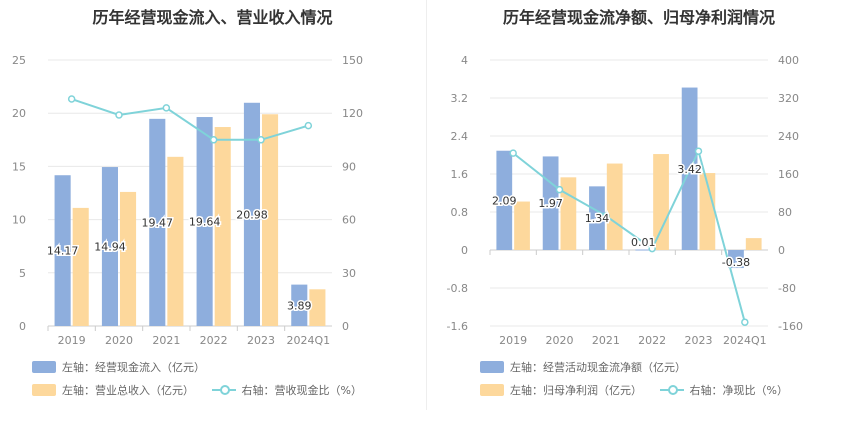 This screenshot has width=850, height=441. Describe the element at coordinates (513, 340) in the screenshot. I see `right-category-label: 2019` at that location.